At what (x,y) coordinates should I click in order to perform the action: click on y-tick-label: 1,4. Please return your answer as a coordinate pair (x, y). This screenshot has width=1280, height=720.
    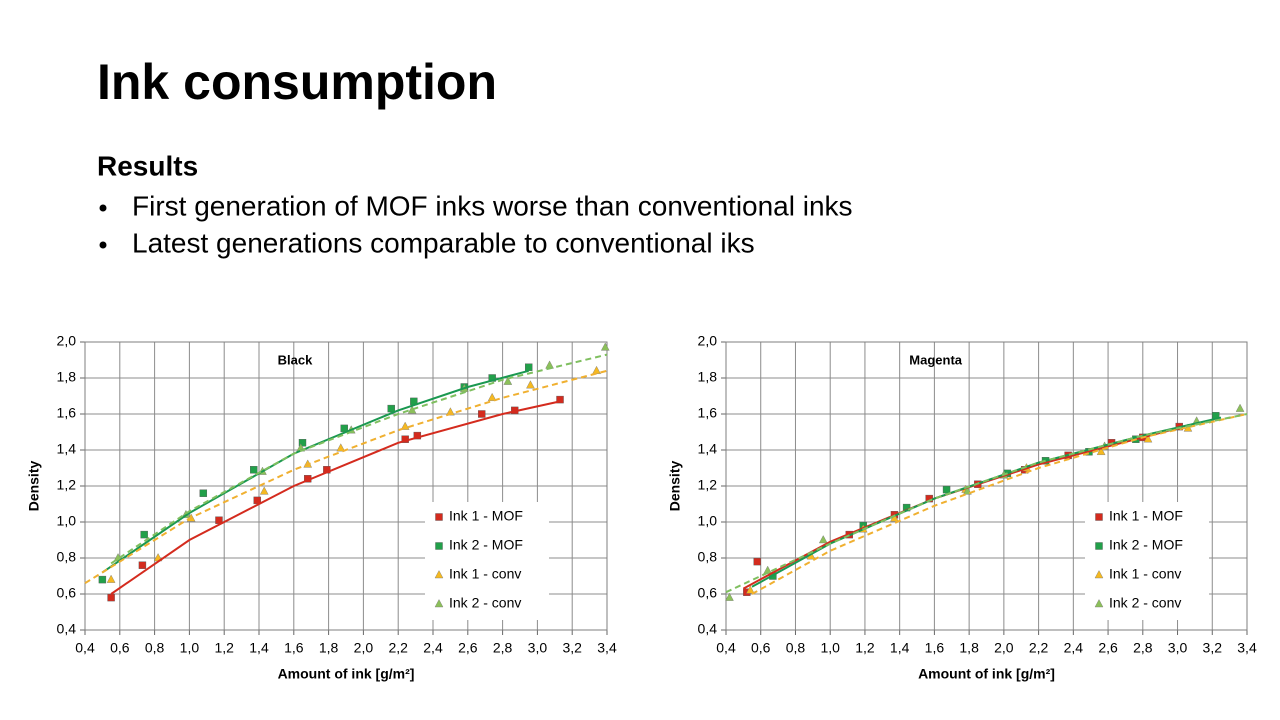
    Looking at the image, I should click on (67, 449).